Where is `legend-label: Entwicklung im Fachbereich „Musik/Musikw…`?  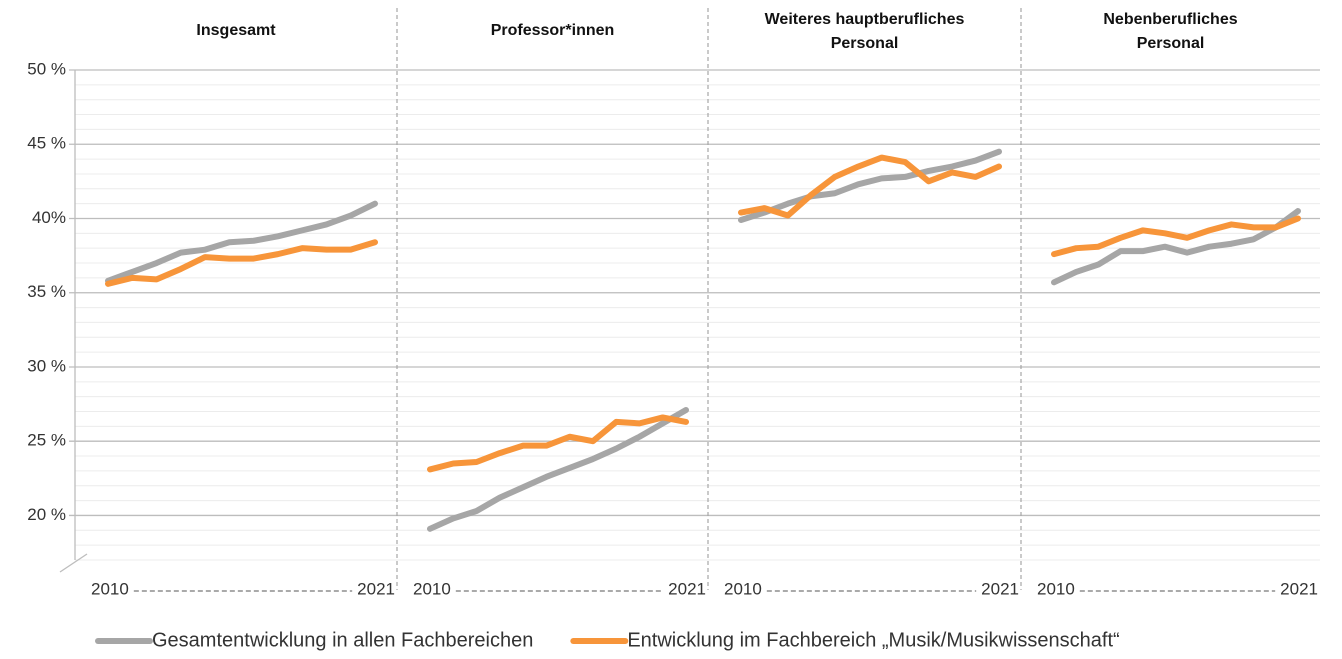 legend-label: Entwicklung im Fachbereich „Musik/Musikw… is located at coordinates (873, 640).